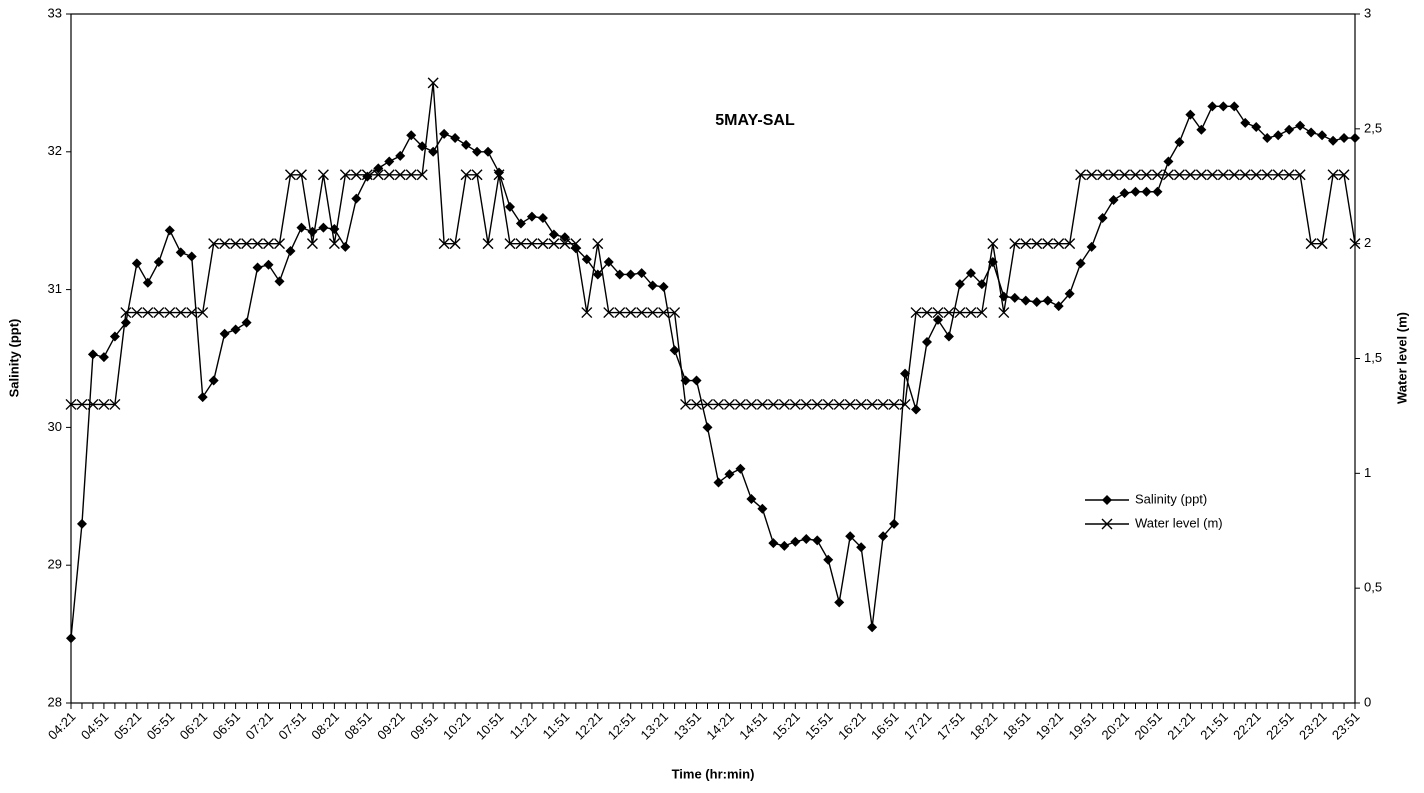 The height and width of the screenshot is (793, 1424). I want to click on x-tick-label: 07:51, so click(292, 726).